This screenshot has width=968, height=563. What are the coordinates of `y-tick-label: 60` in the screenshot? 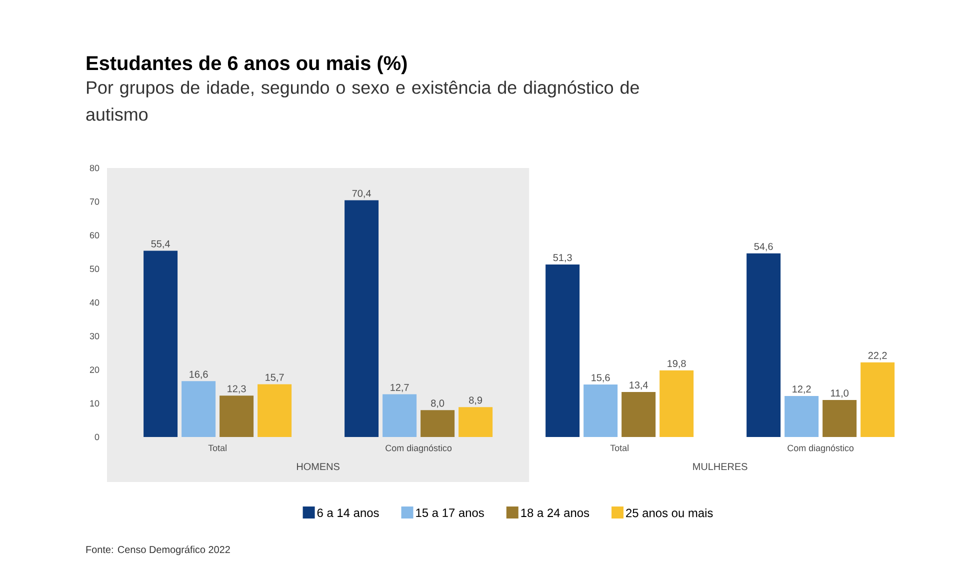 It's located at (95, 235).